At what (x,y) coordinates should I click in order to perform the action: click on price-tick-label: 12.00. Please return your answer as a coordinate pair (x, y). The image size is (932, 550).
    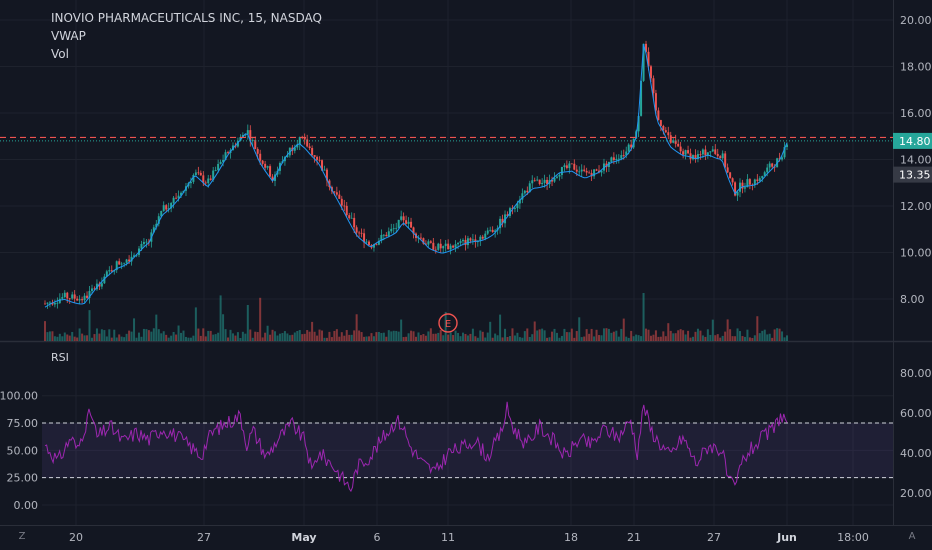
    Looking at the image, I should click on (916, 206).